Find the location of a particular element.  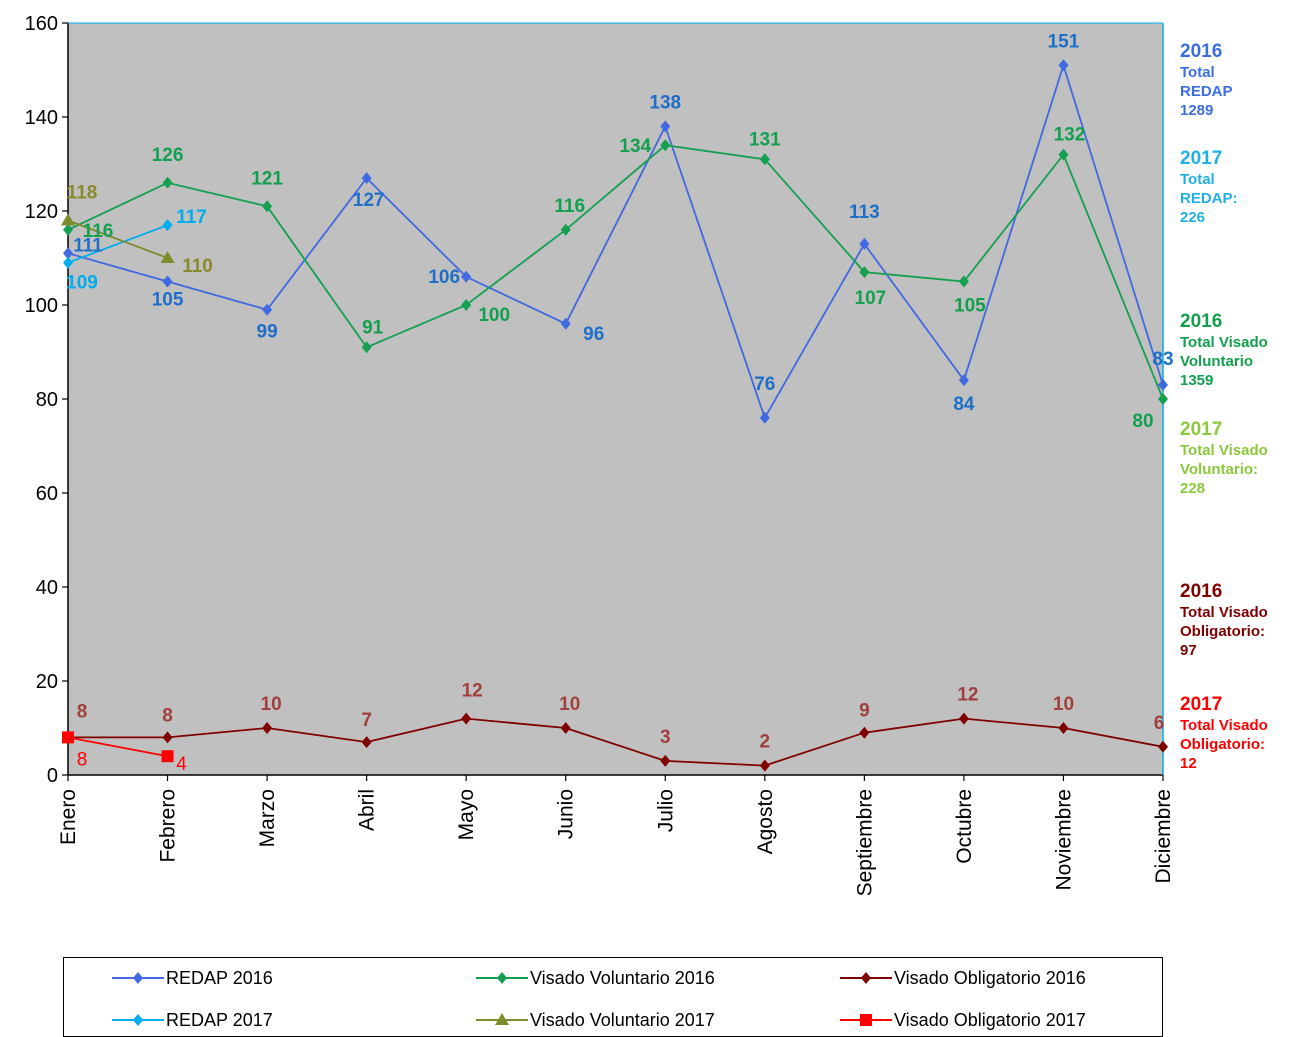

data-label: 132 is located at coordinates (1070, 135).